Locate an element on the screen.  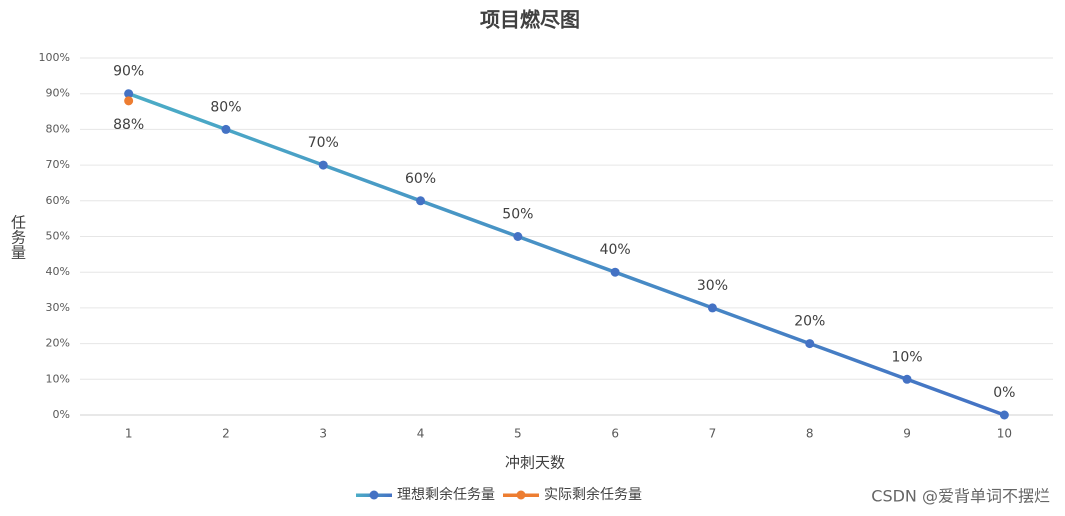
x-tick-label: 7 is located at coordinates (713, 434).